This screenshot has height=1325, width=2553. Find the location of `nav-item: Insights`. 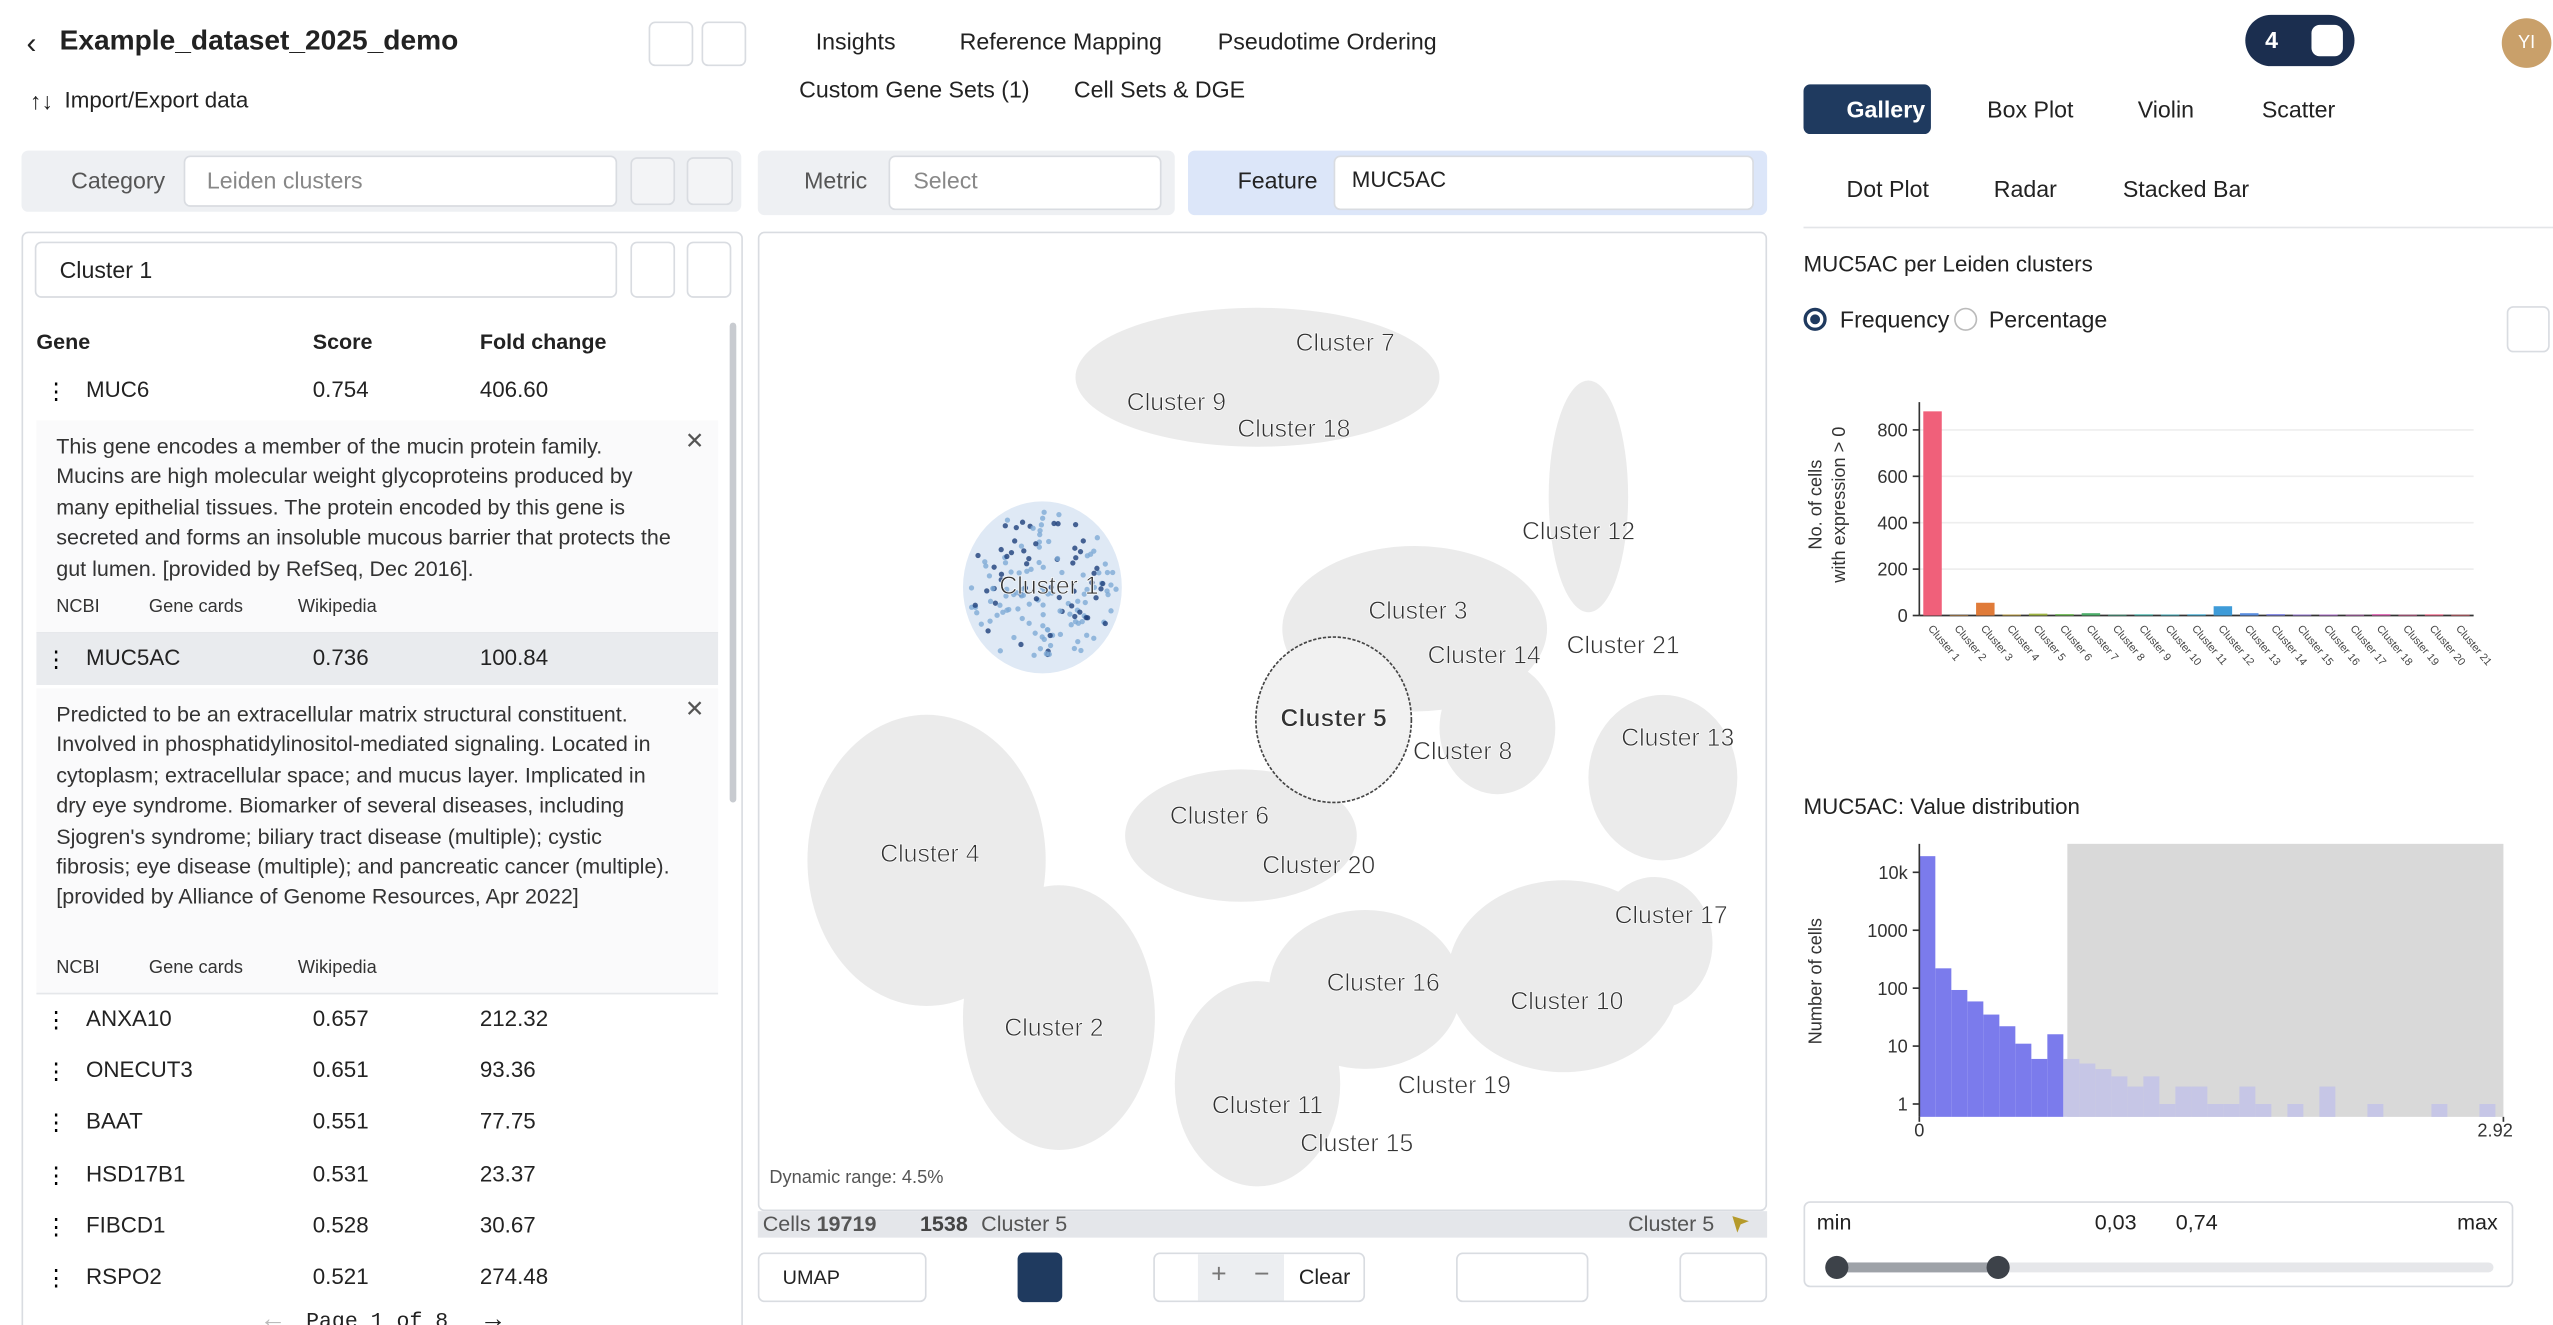

nav-item: Insights is located at coordinates (855, 41).